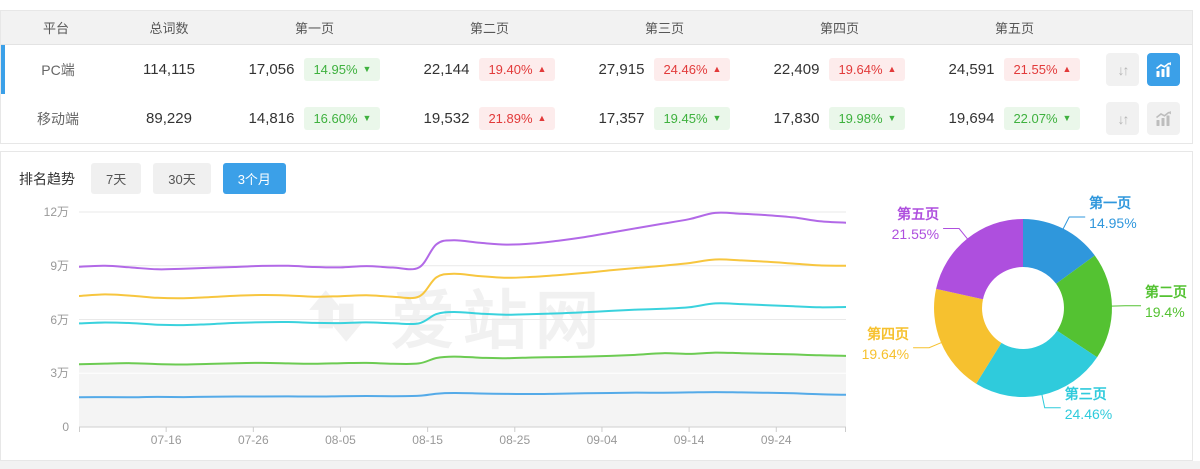  Describe the element at coordinates (58, 69) in the screenshot. I see `platform-name: PC端` at that location.